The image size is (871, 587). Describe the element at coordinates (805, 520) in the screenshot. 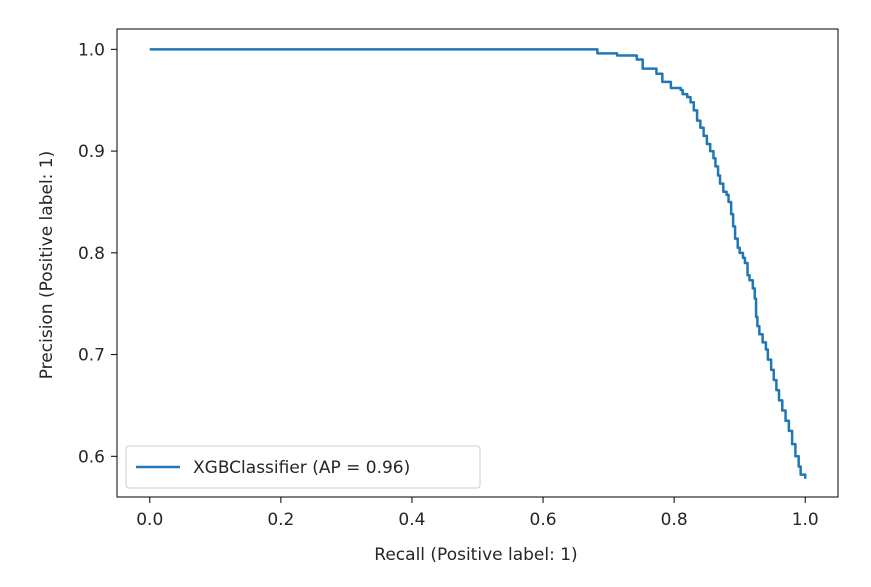

I see `x-tick-label: 1.0` at that location.